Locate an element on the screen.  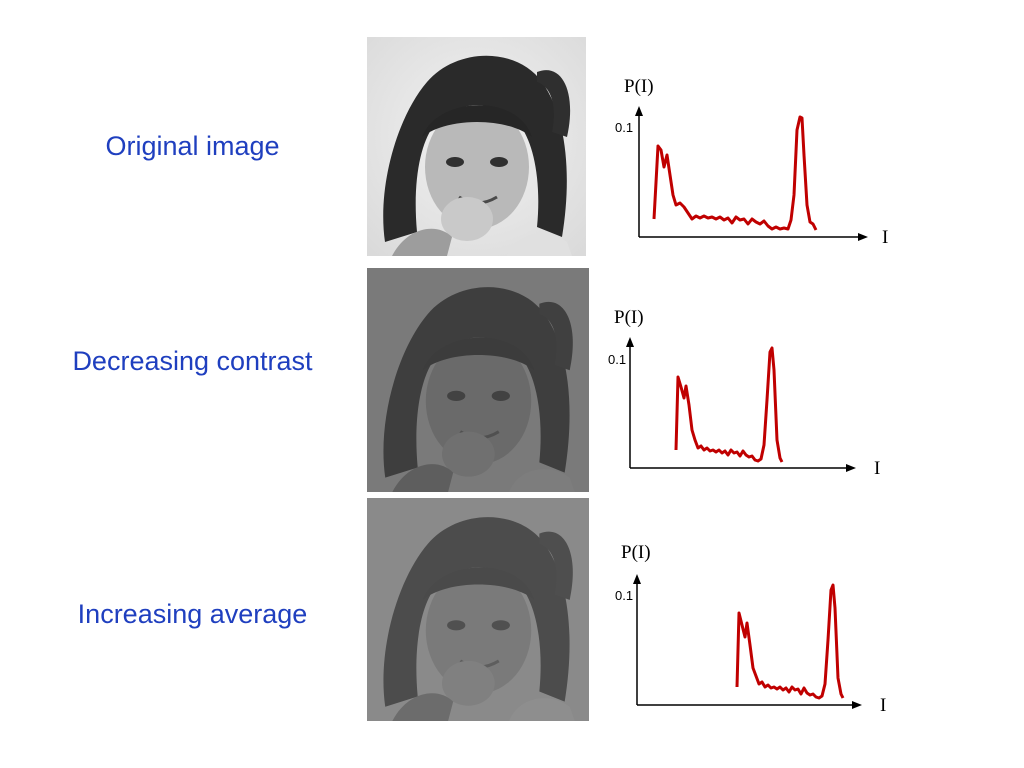
photo-decreasing-contrast is located at coordinates (478, 380).